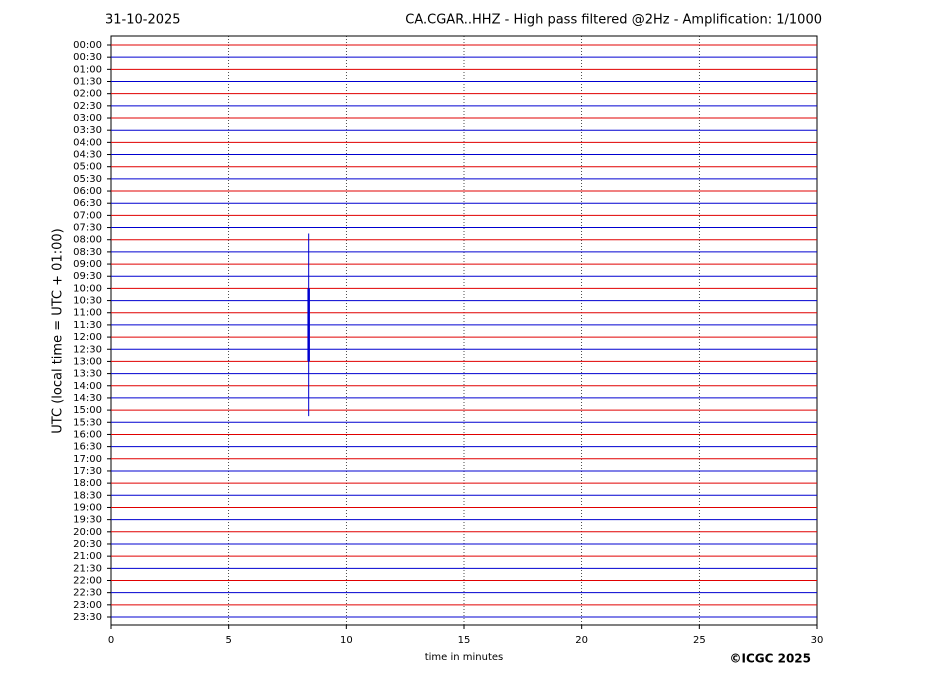 This screenshot has width=927, height=700. I want to click on y-tick-label: 05:30, so click(87, 179).